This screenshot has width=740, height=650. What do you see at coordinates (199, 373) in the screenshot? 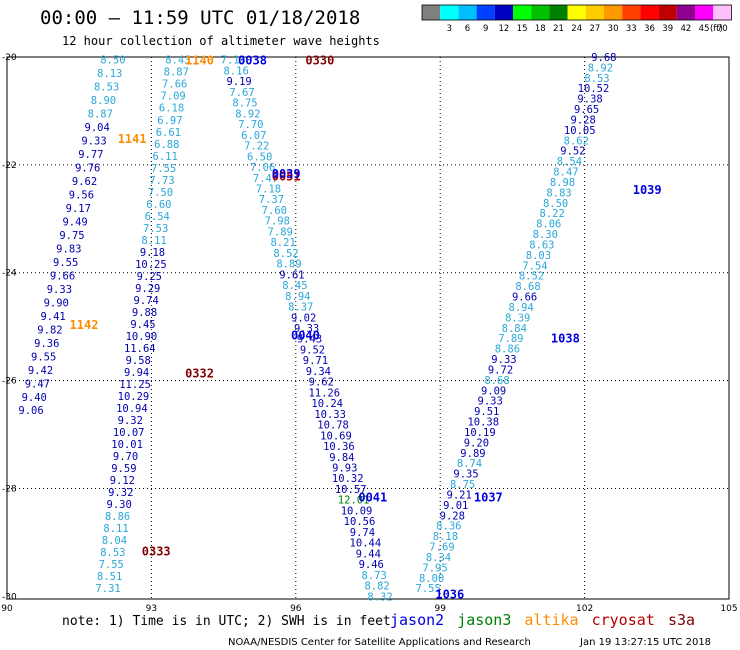
I see `pass-label-0332: 0332` at bounding box center [199, 373].